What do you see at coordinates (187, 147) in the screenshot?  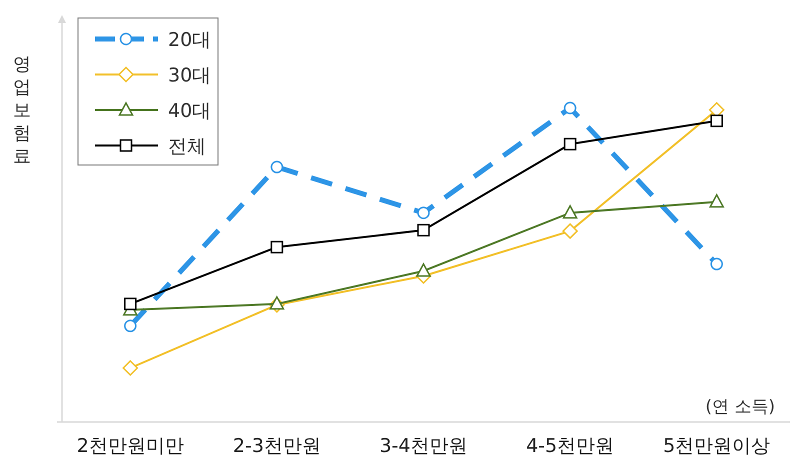 I see `legend-label: 전체` at bounding box center [187, 147].